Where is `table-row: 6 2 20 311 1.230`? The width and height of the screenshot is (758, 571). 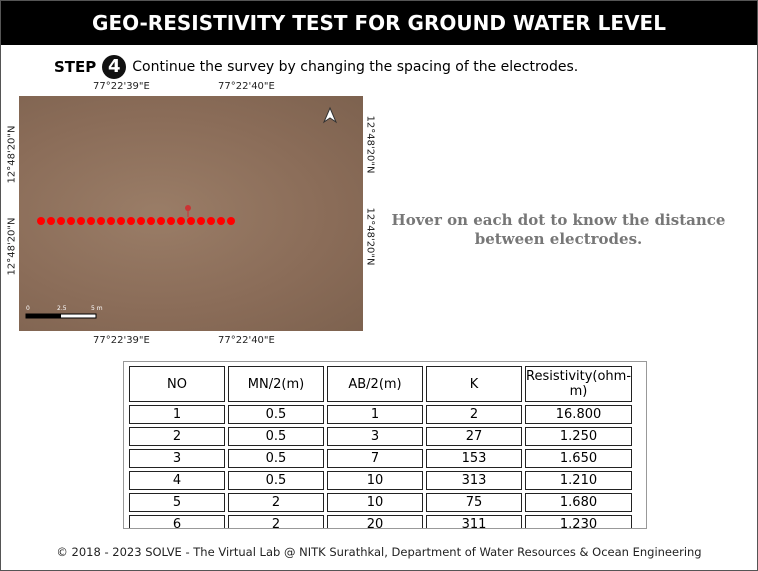
table-row: 6 2 20 311 1.230 is located at coordinates (381, 521).